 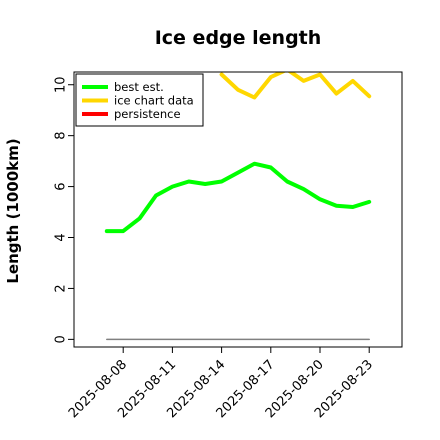 I want to click on legend-label-0: best est., so click(x=139, y=87).